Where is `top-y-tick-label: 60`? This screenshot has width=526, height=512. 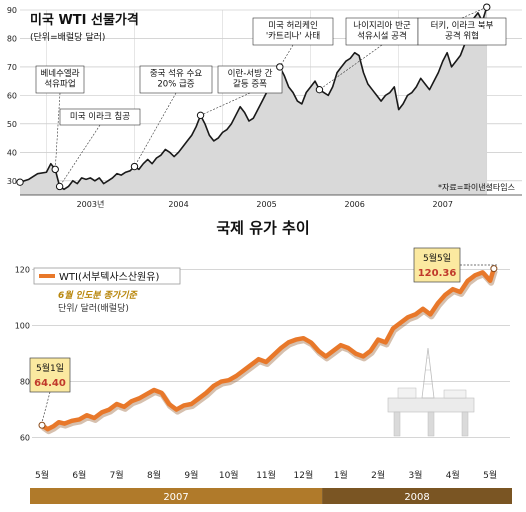 top-y-tick-label: 60 is located at coordinates (12, 95).